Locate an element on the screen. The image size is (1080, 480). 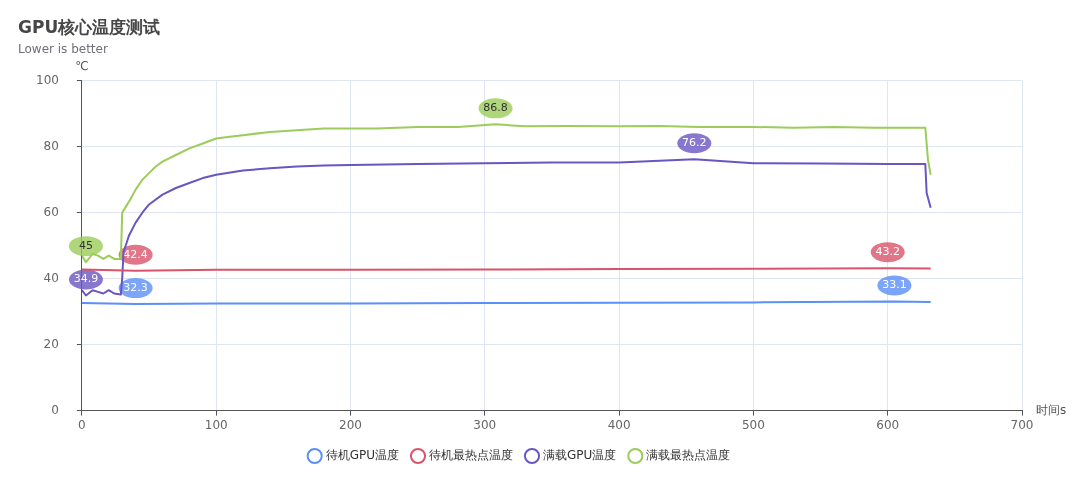
y-tick-label: 60 is located at coordinates (51, 211).